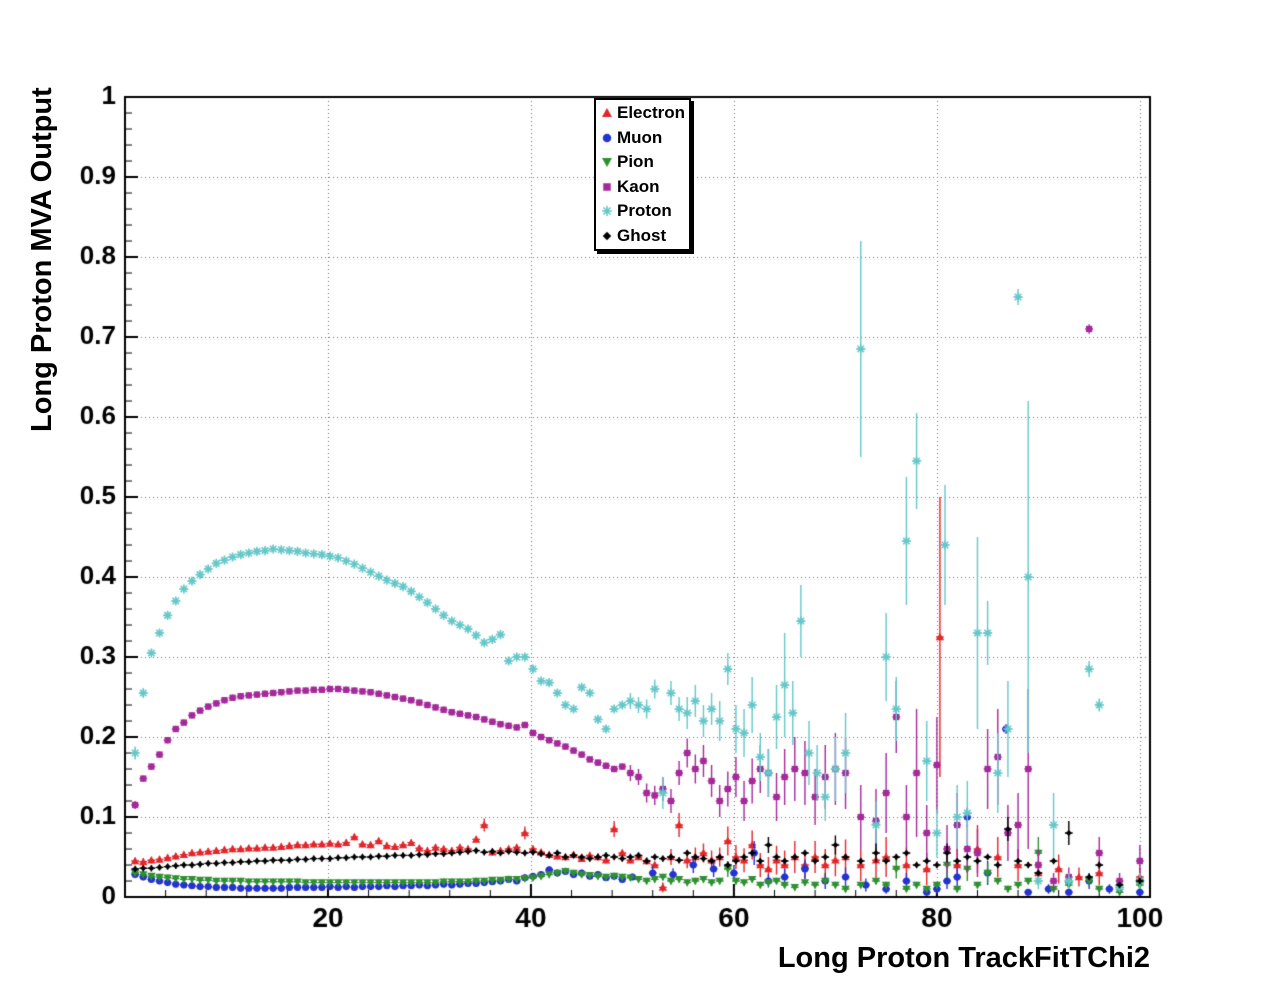  Describe the element at coordinates (607, 162) in the screenshot. I see `pion-marker-icon` at that location.